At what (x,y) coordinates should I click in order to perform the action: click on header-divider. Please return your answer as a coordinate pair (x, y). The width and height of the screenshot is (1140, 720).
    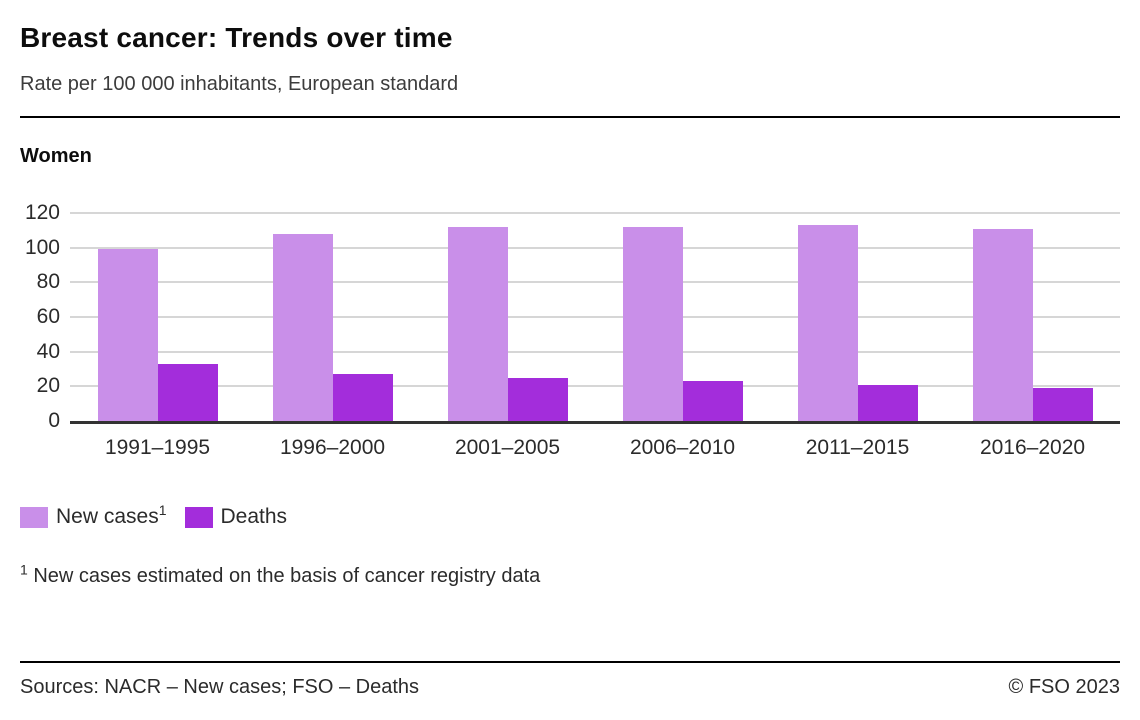
    Looking at the image, I should click on (570, 117).